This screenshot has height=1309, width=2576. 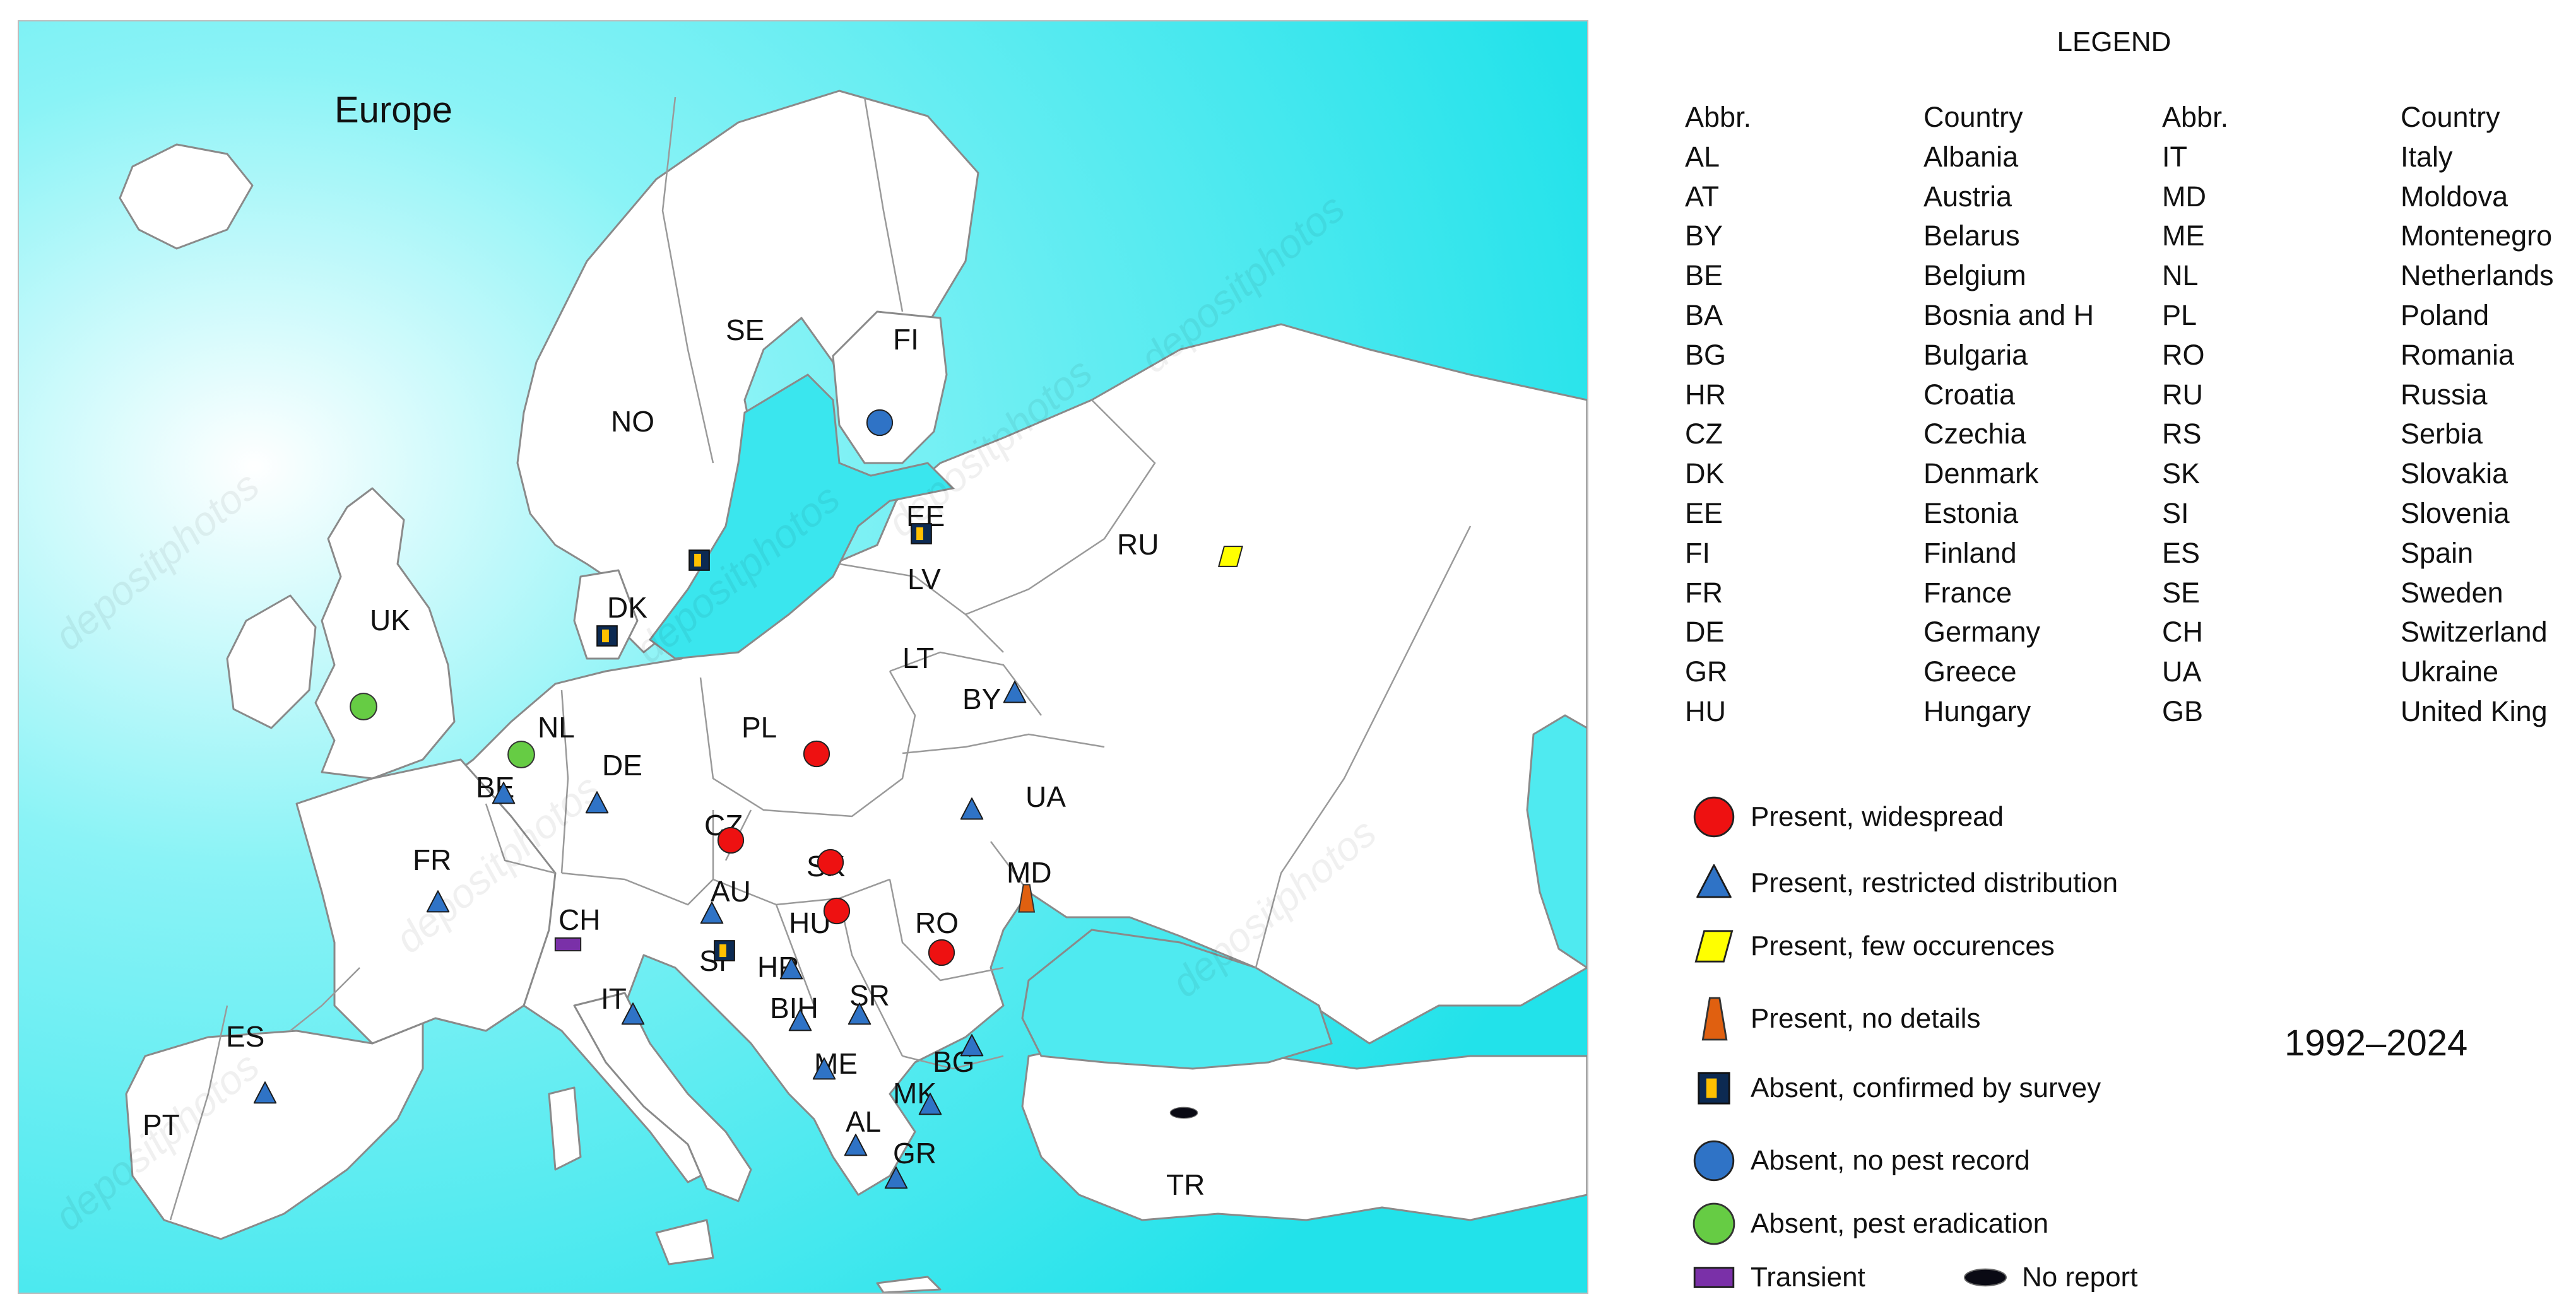 I want to click on abbr-row: BE Belgium, so click(x=1924, y=276).